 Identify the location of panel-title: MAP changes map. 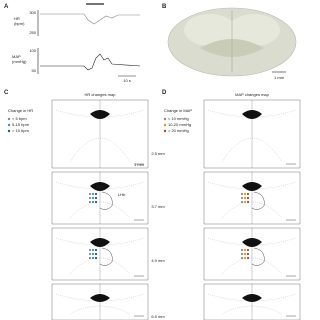
(252, 94).